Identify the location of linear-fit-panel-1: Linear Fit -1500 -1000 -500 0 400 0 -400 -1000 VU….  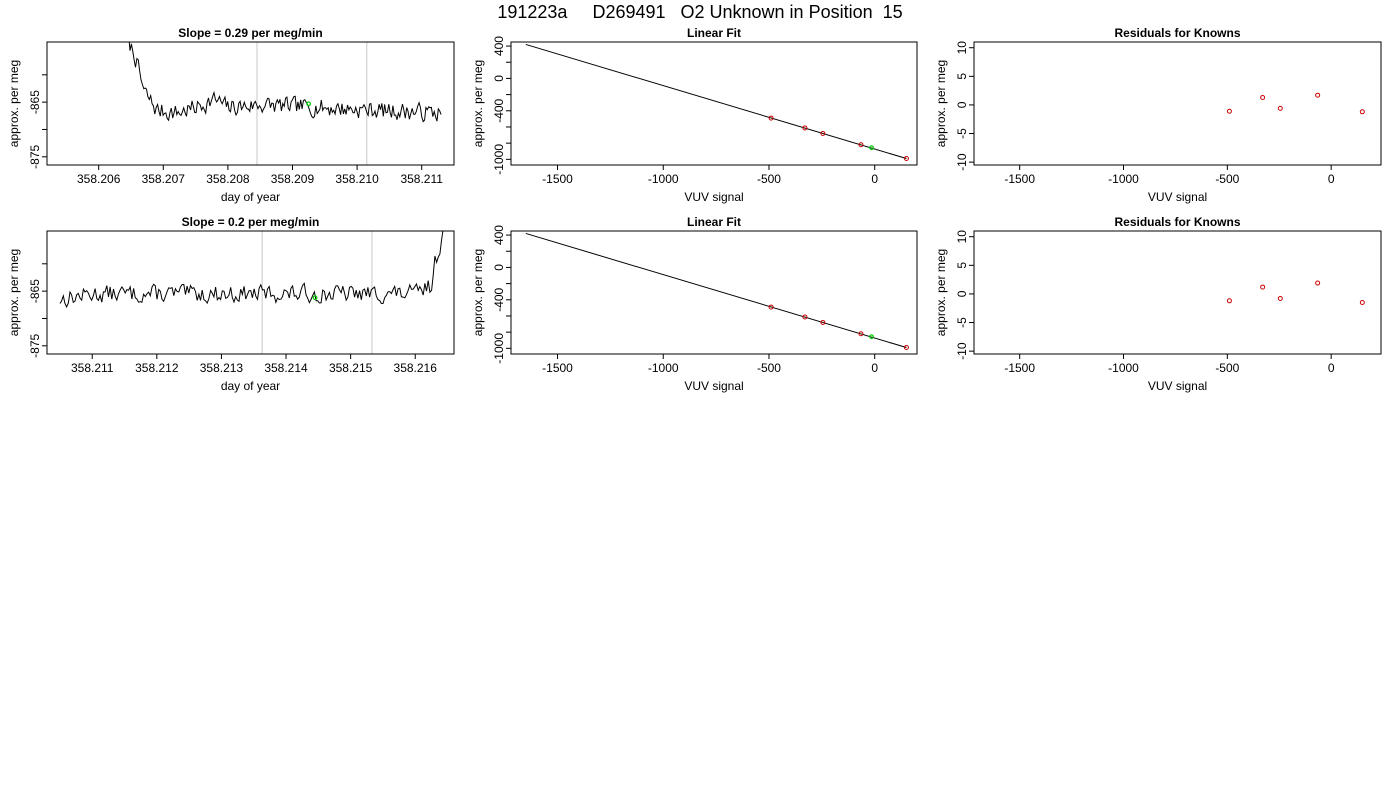
(694, 115).